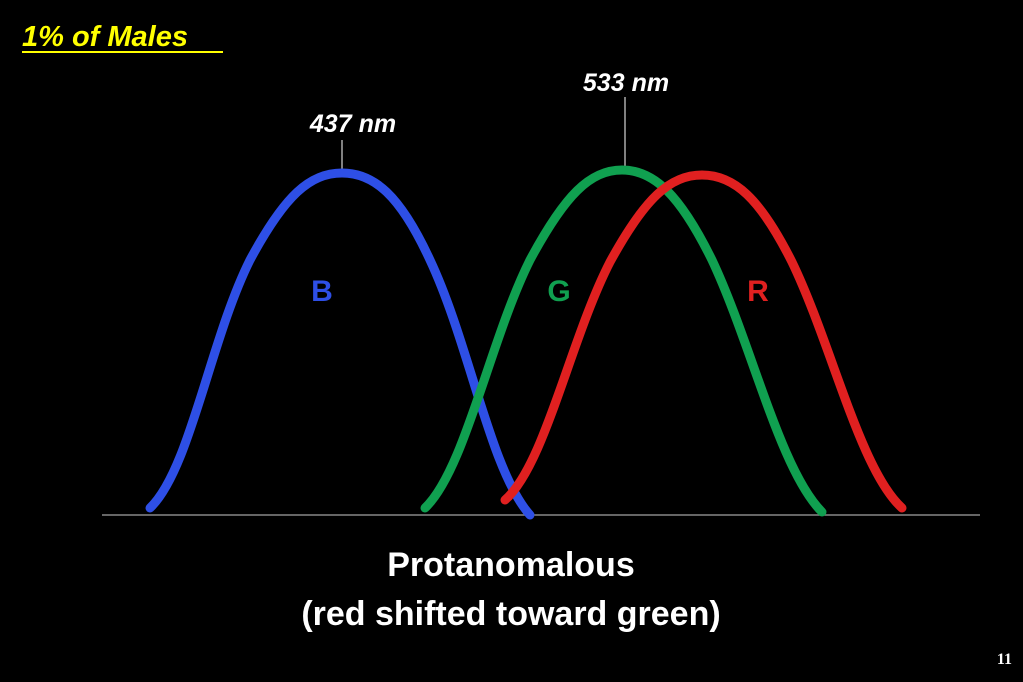  What do you see at coordinates (322, 291) in the screenshot?
I see `curve-label: B` at bounding box center [322, 291].